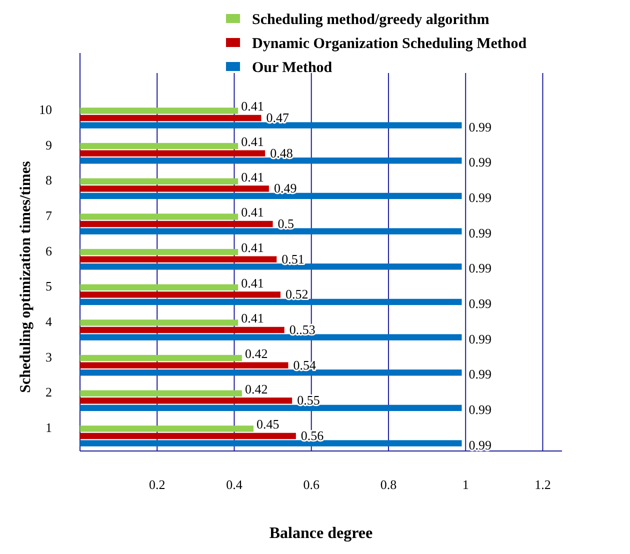 Image resolution: width=630 pixels, height=554 pixels. I want to click on x-tick-label: 0.2, so click(157, 484).